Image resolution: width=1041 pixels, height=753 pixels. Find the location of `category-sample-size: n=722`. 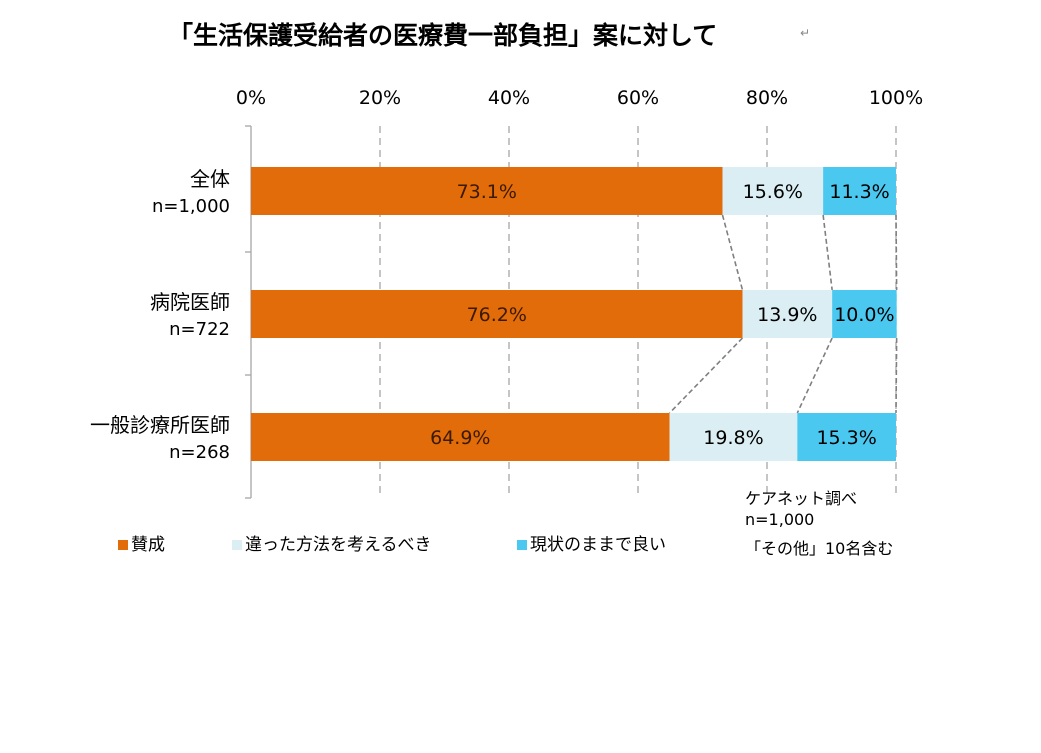

category-sample-size: n=722 is located at coordinates (199, 329).